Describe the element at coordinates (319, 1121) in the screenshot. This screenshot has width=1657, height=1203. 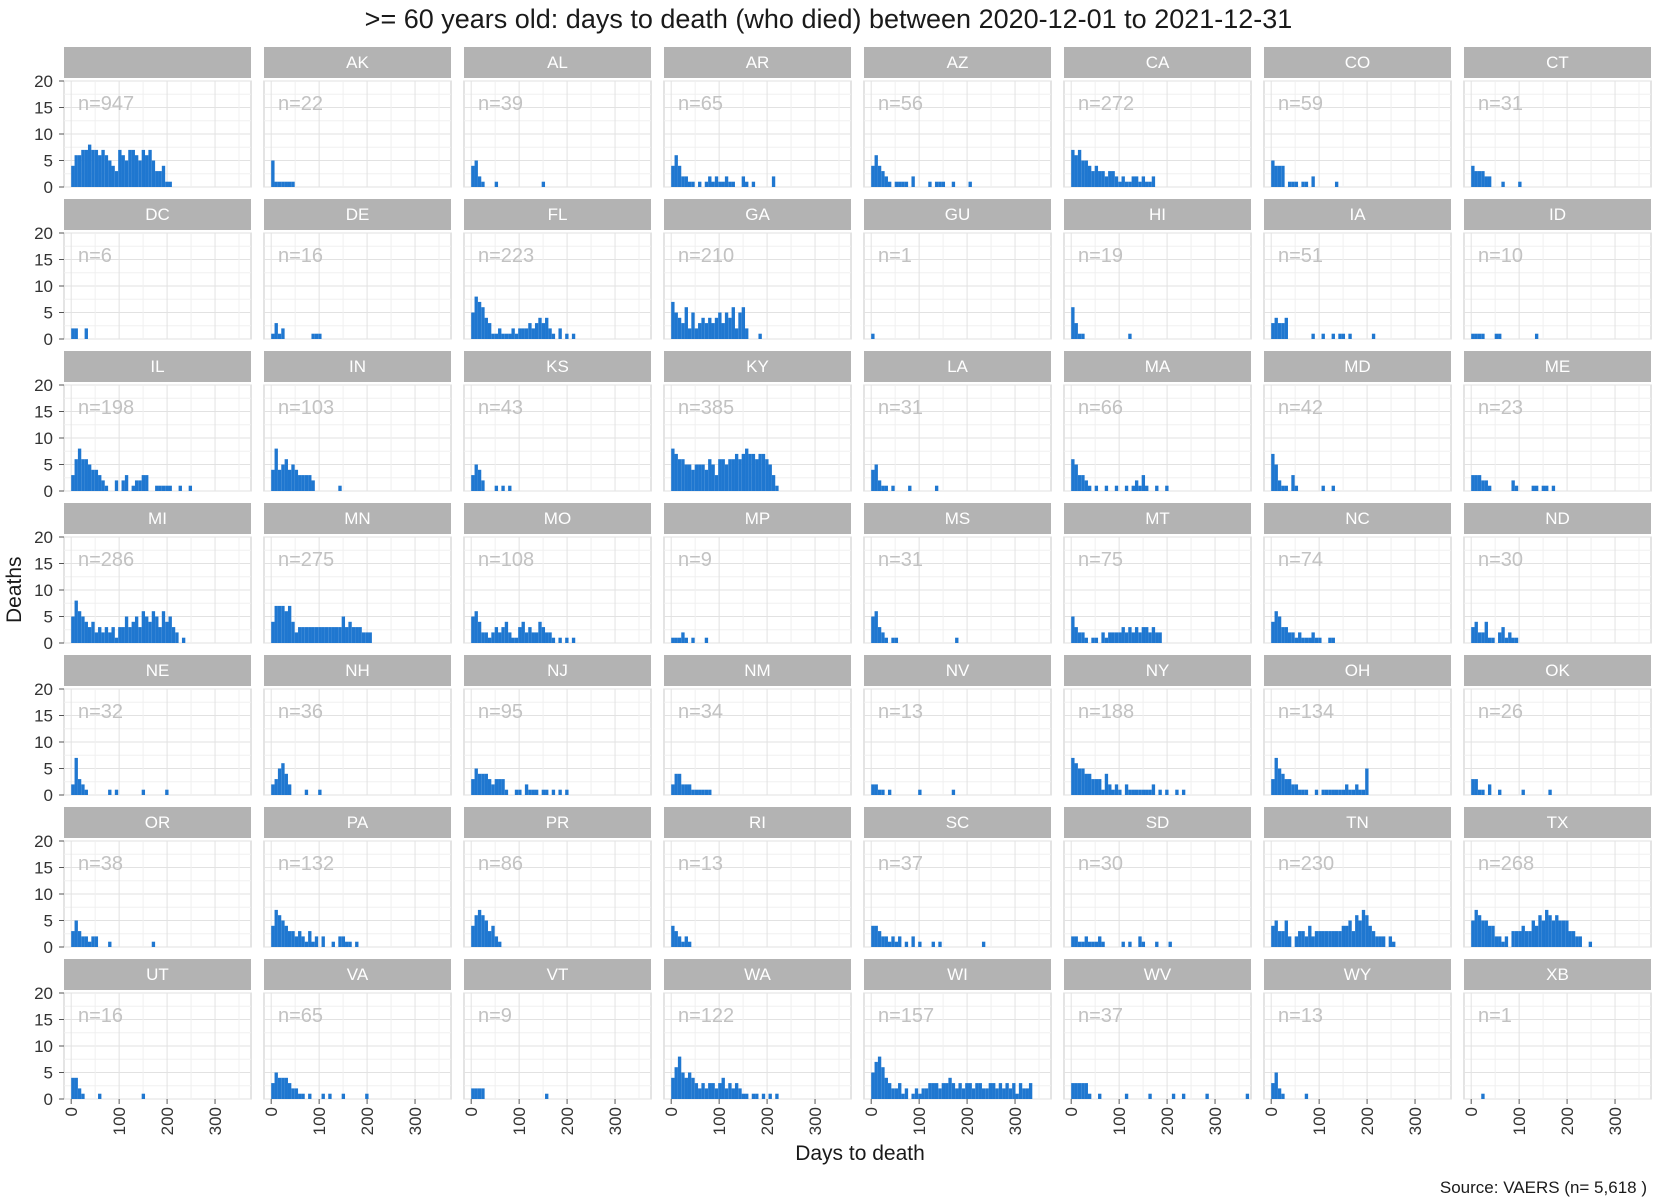
I see `x-tick-label: 100` at that location.